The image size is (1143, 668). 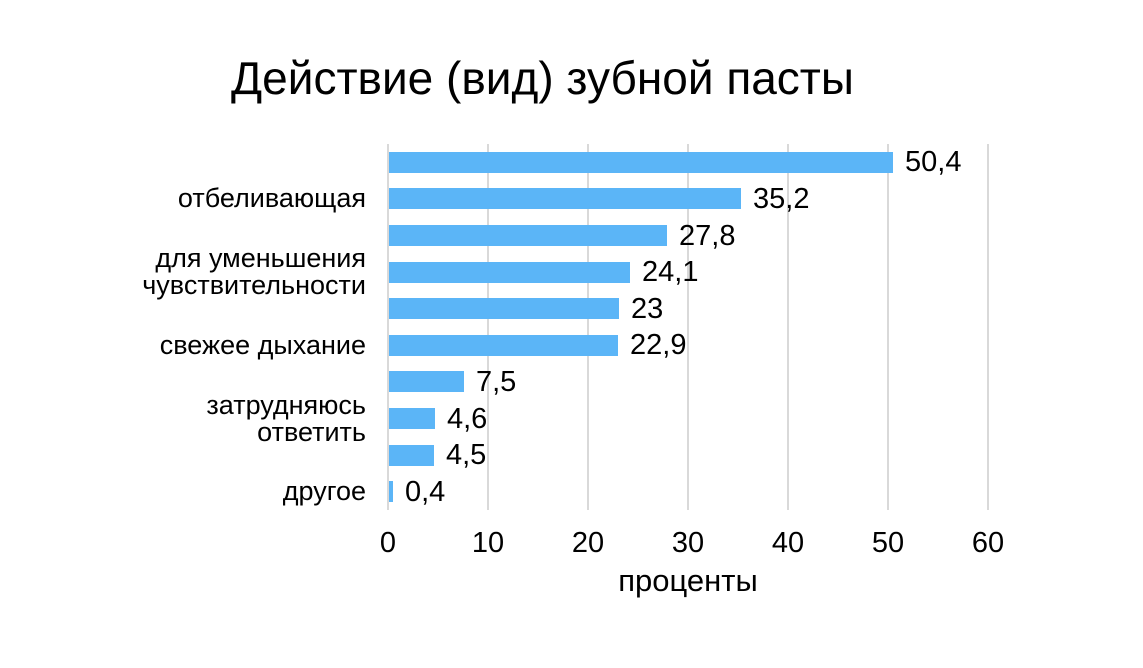 I want to click on x-tick-label: 30, so click(x=688, y=543).